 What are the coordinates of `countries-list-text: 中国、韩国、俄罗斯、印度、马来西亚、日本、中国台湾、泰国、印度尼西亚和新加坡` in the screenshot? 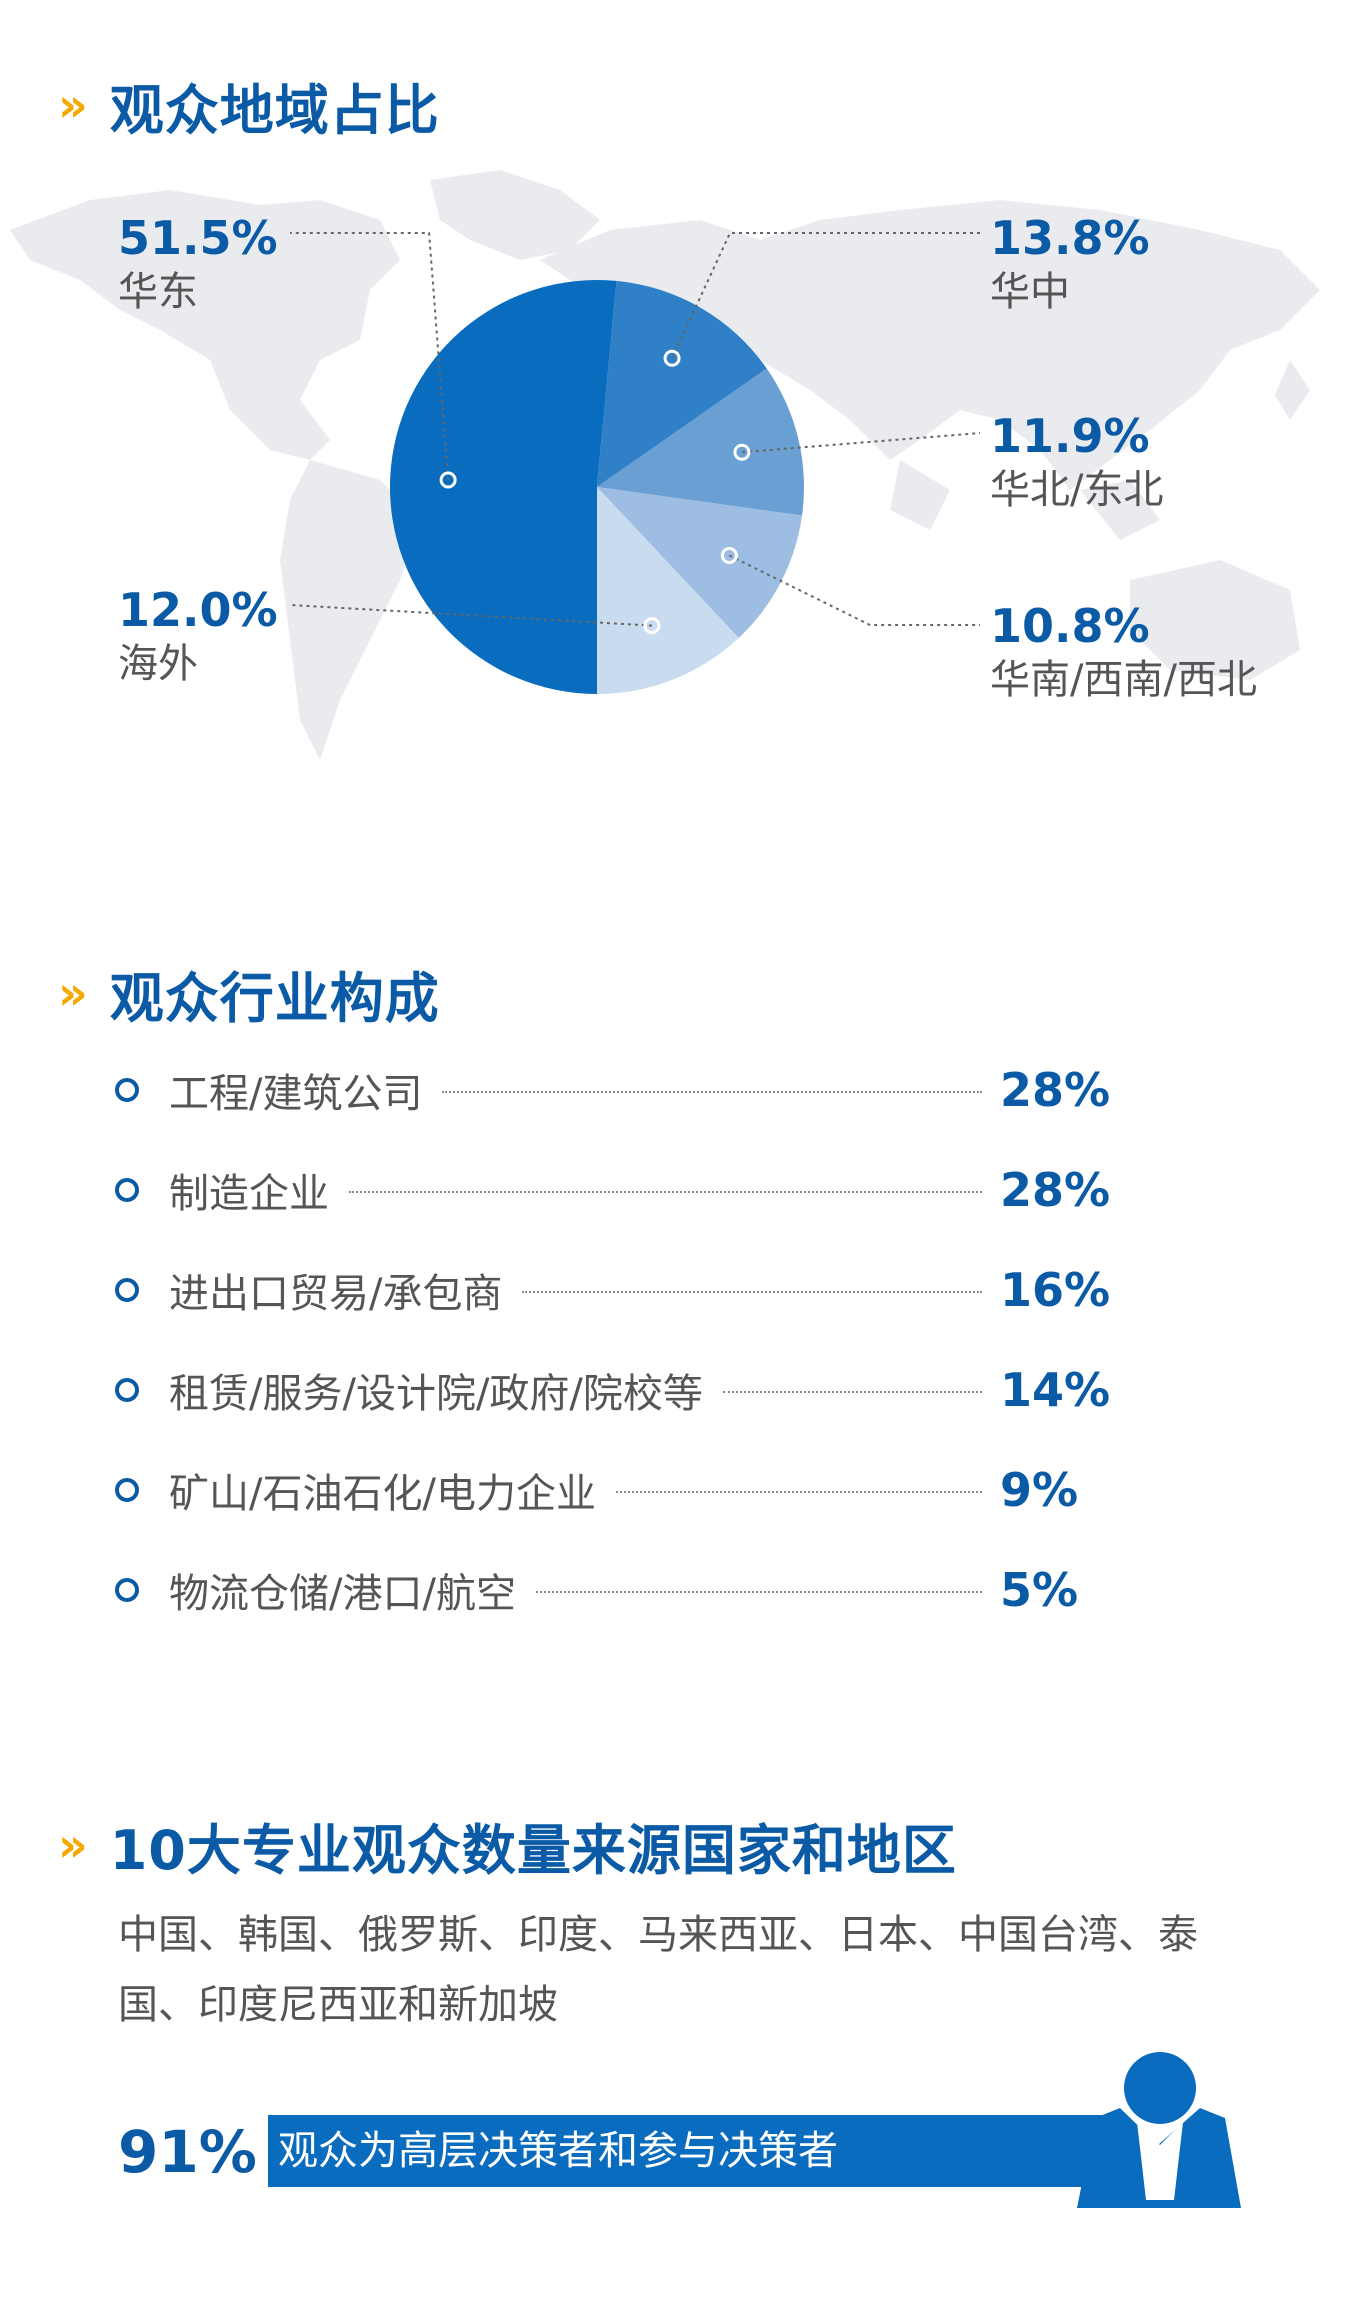 It's located at (658, 1970).